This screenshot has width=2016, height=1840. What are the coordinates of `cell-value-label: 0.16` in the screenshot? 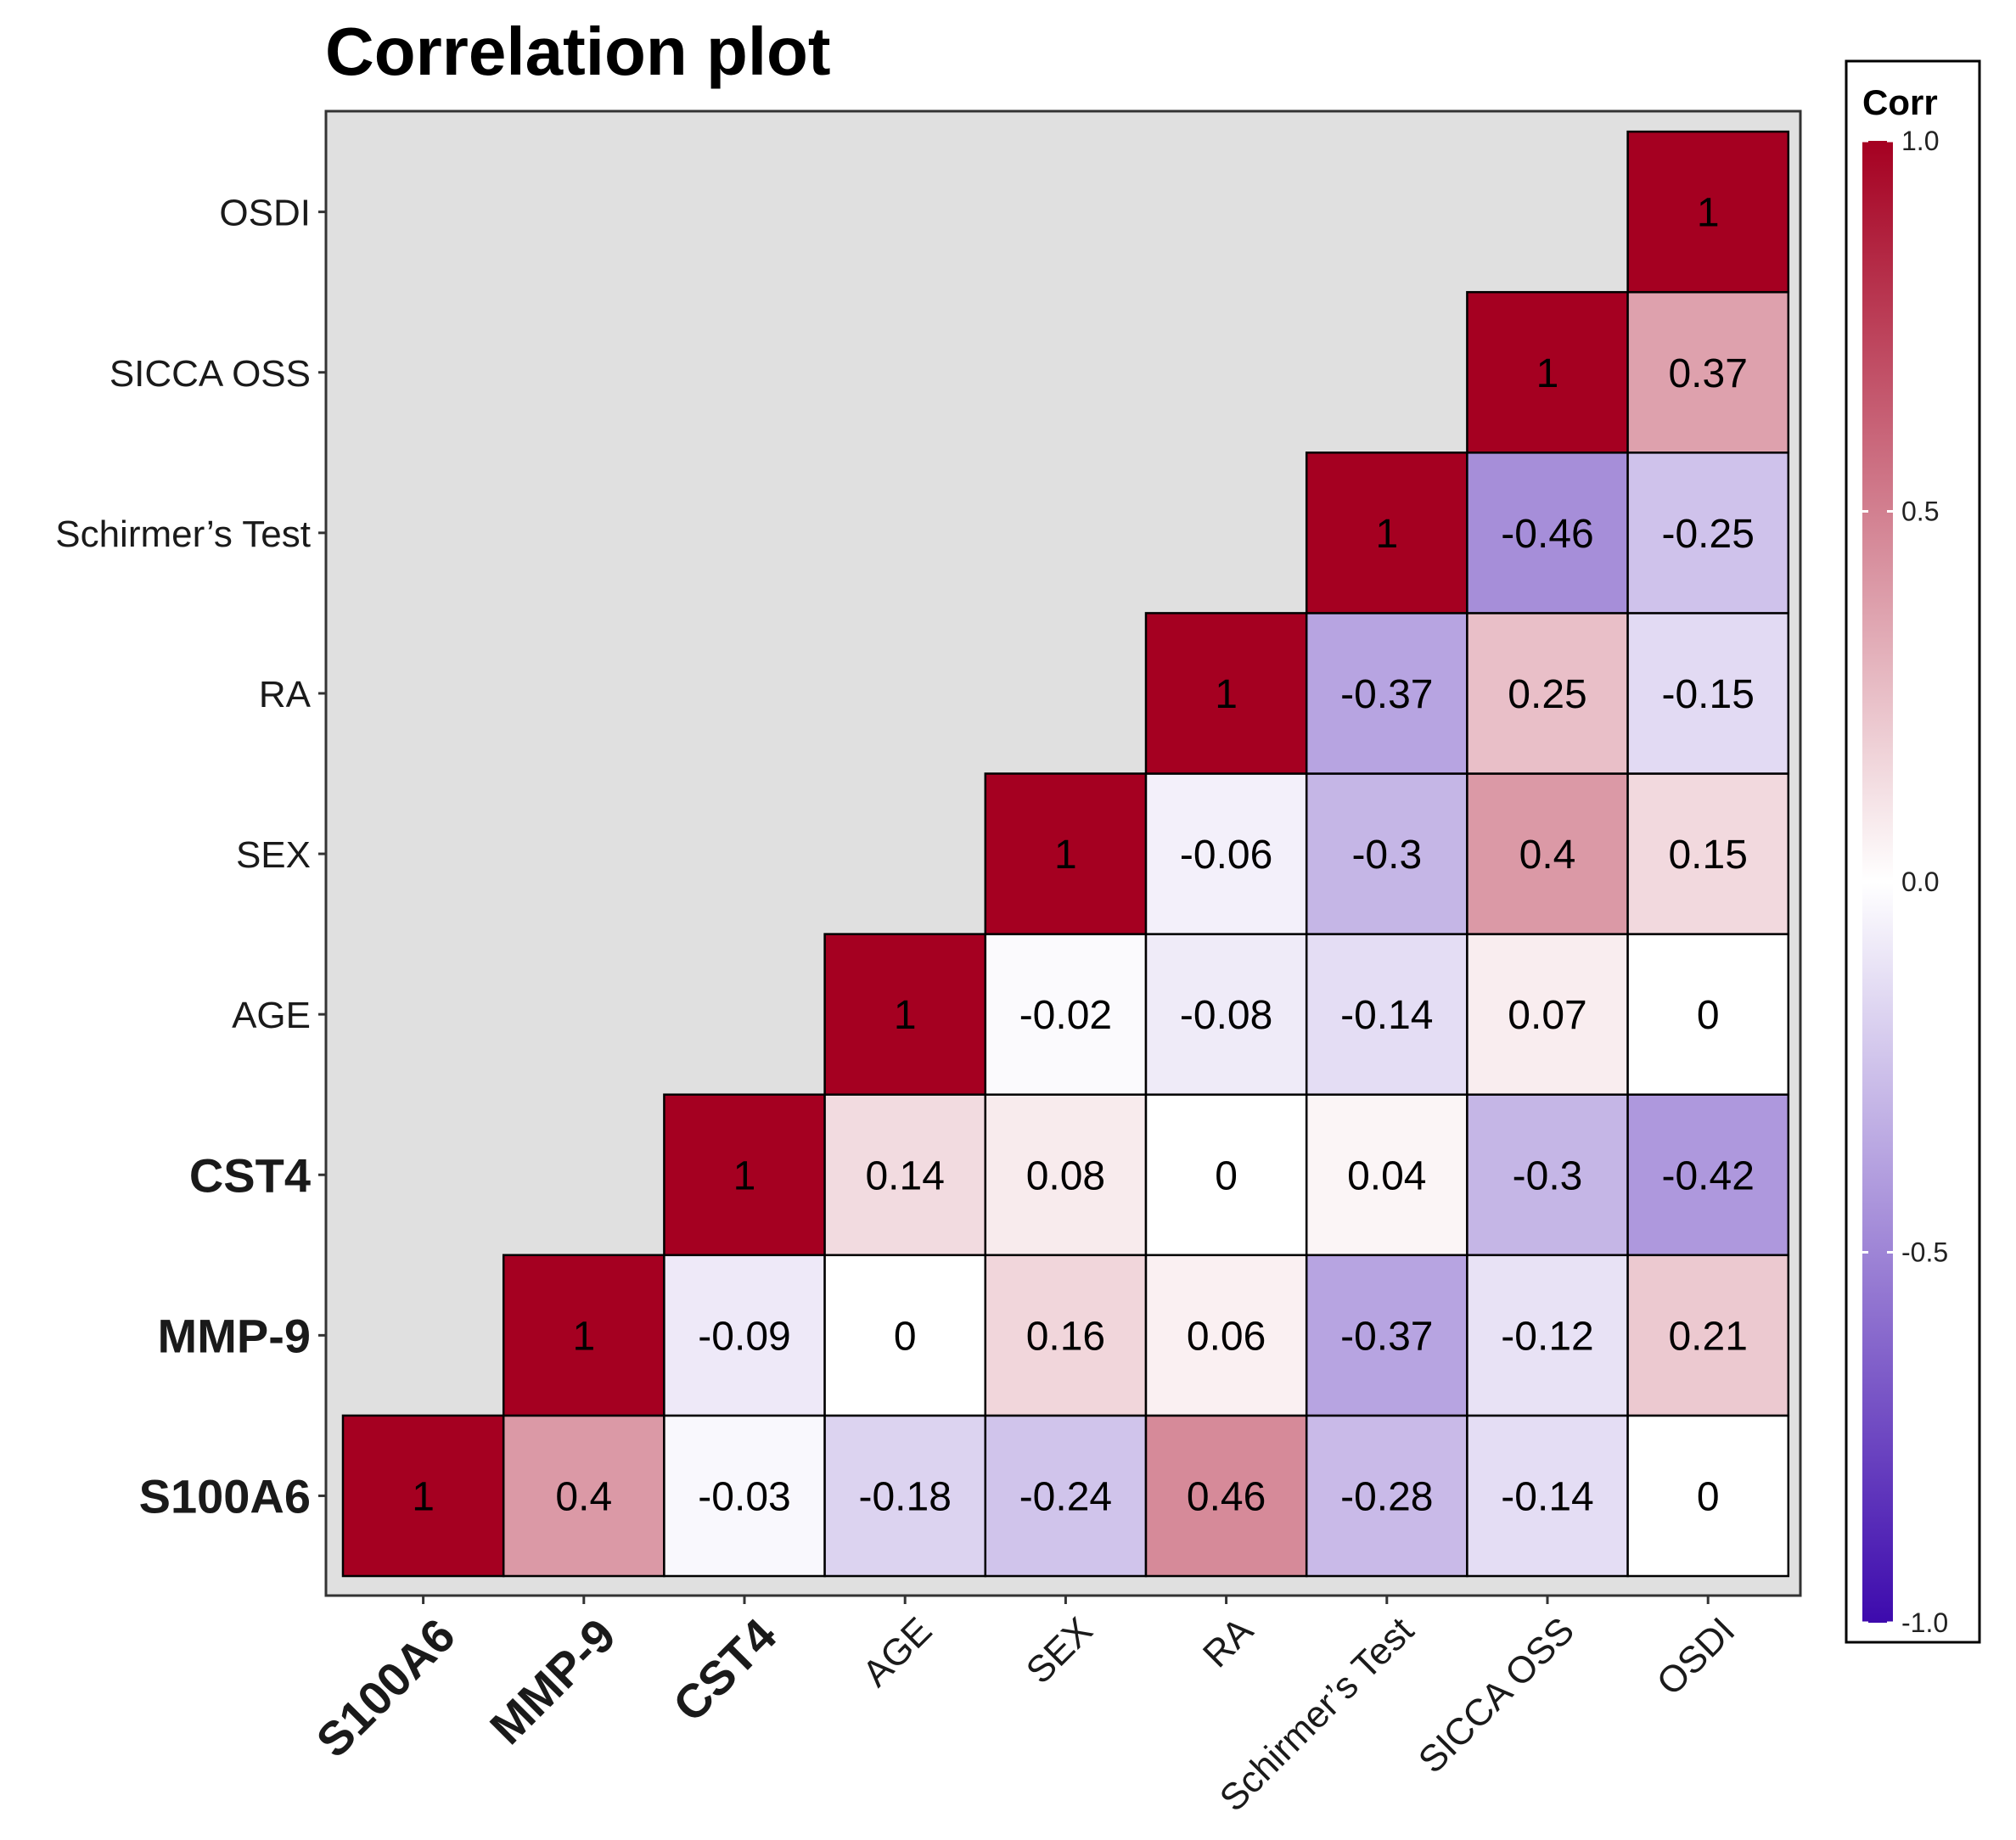 It's located at (1065, 1337).